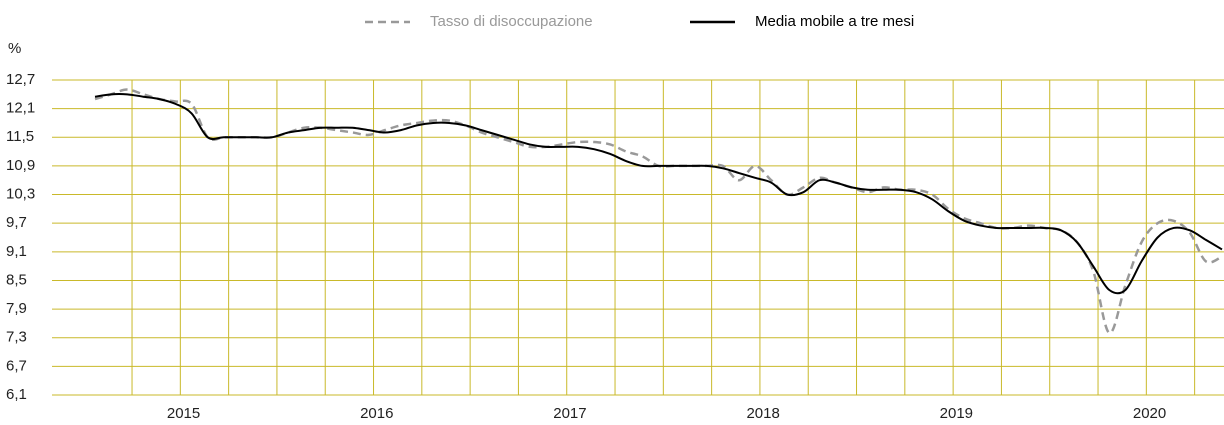 The width and height of the screenshot is (1224, 425). I want to click on x-tick-label: 2015, so click(183, 413).